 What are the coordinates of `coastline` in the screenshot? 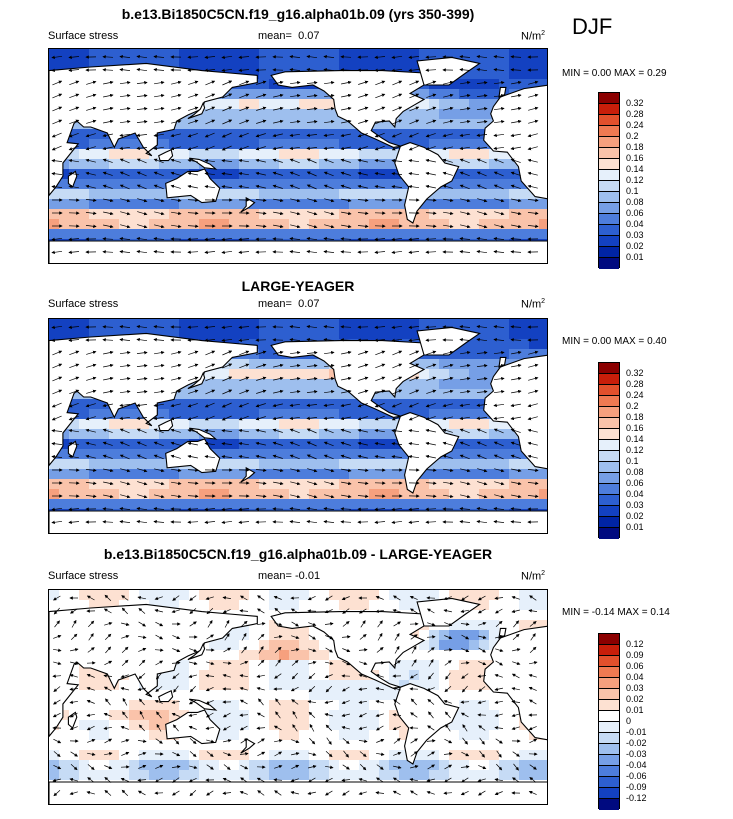 It's located at (515, 683).